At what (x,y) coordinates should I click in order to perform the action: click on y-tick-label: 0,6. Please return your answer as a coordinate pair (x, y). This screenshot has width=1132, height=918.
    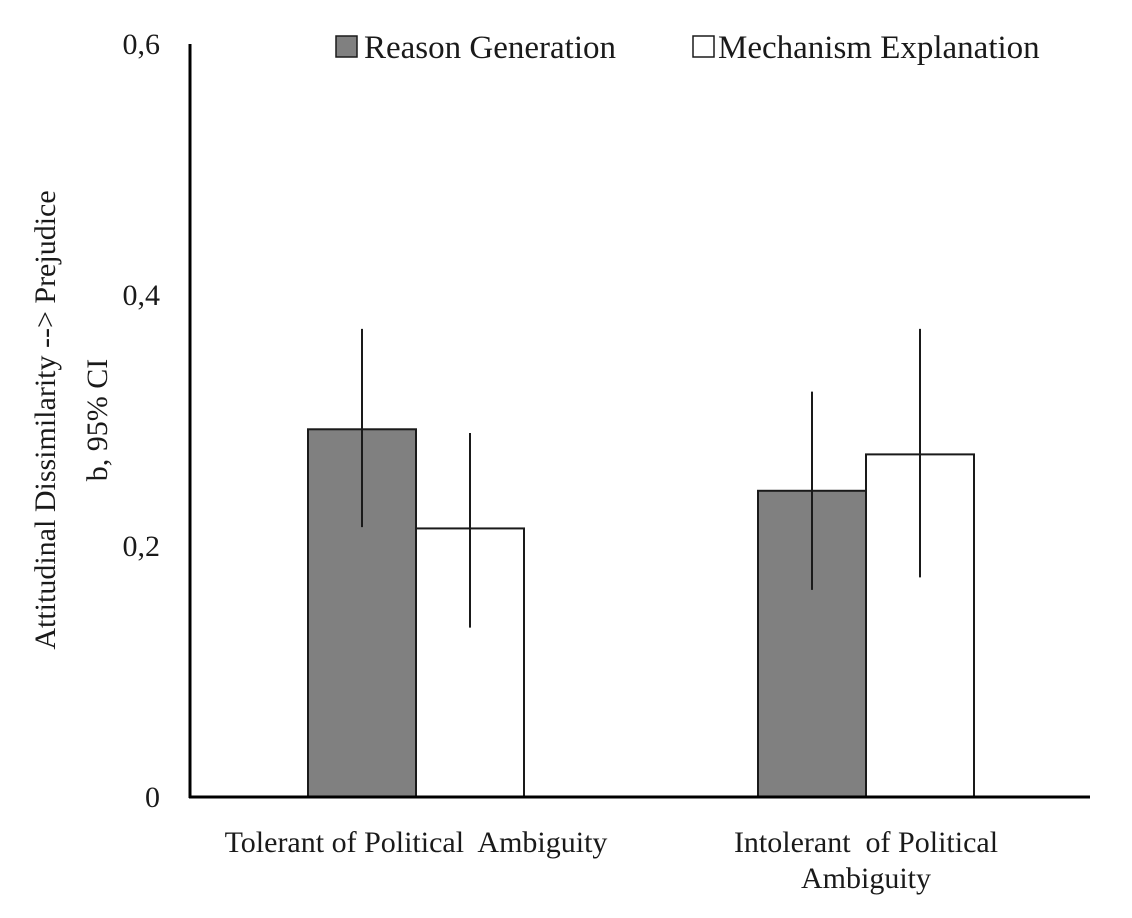
    Looking at the image, I should click on (142, 44).